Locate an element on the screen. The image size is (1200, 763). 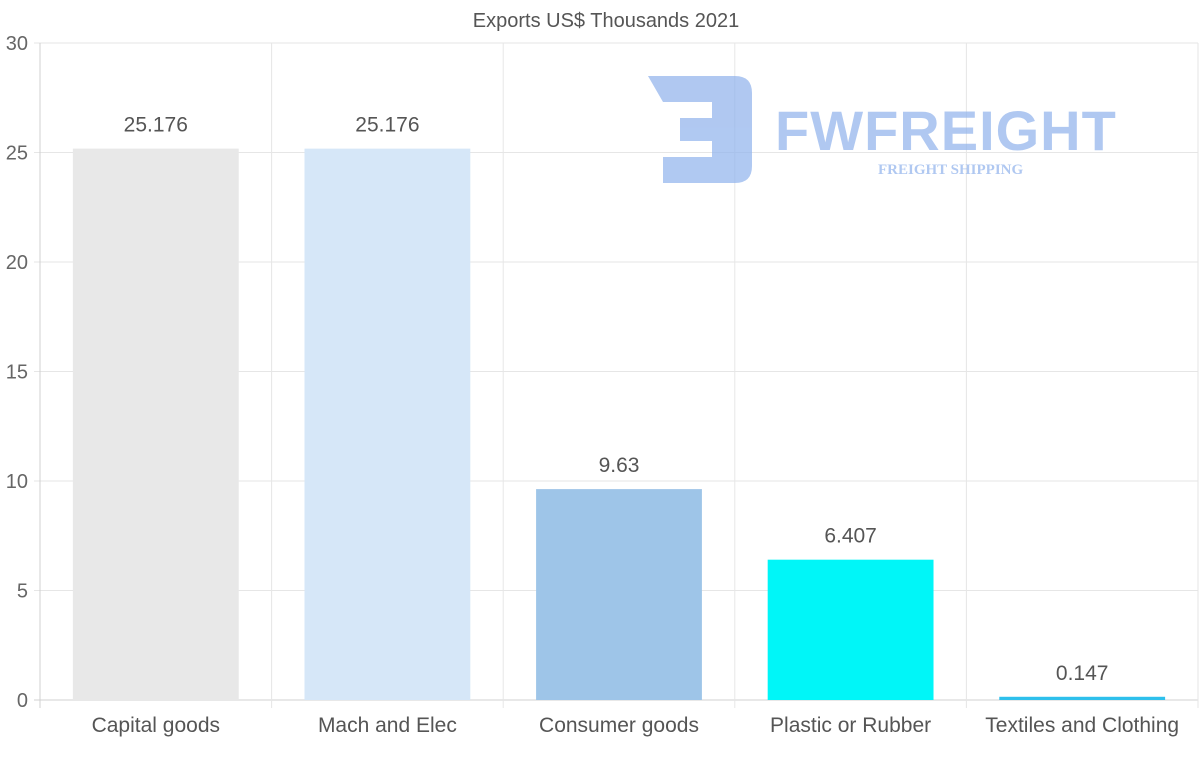
y-tick-label: 10 is located at coordinates (17, 482).